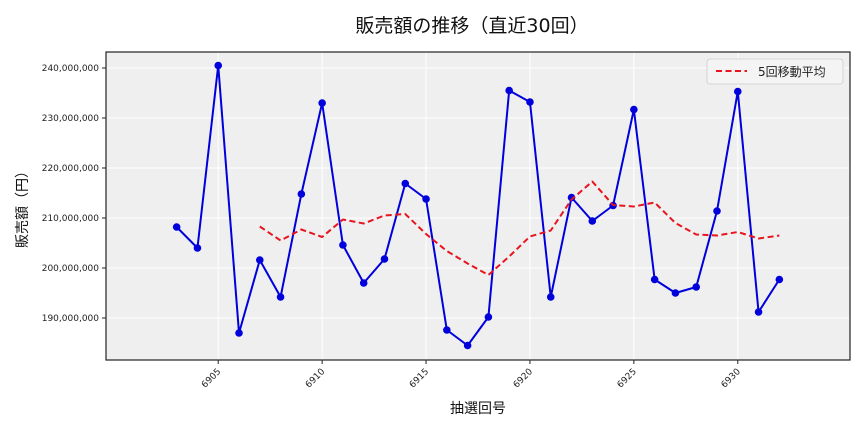  I want to click on x-axis-label: 抽選回号, so click(478, 409).